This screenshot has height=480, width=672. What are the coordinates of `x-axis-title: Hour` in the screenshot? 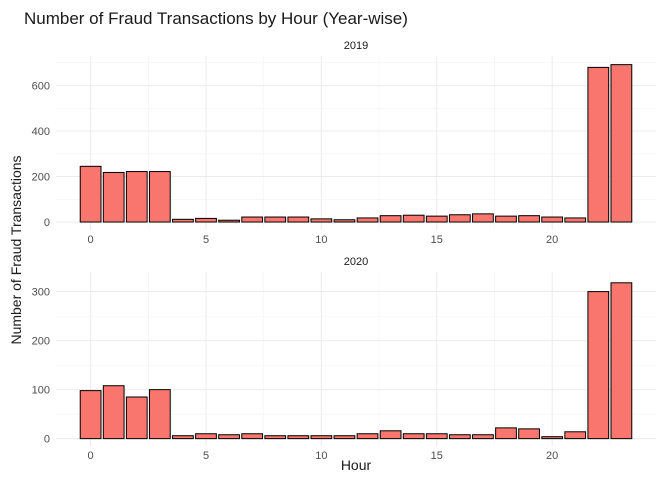 It's located at (356, 465).